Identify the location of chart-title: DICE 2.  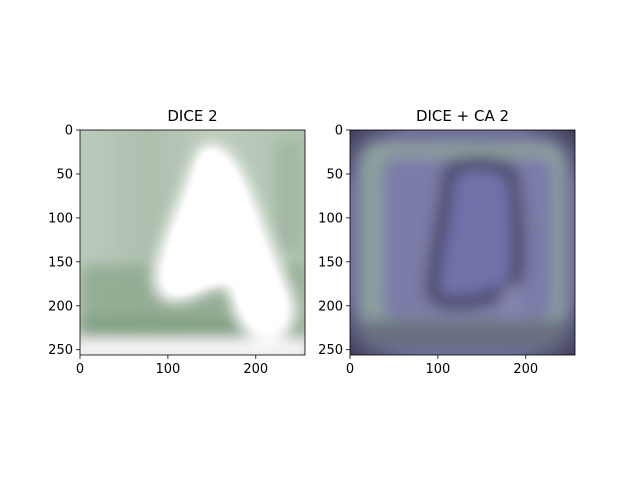
(192, 116).